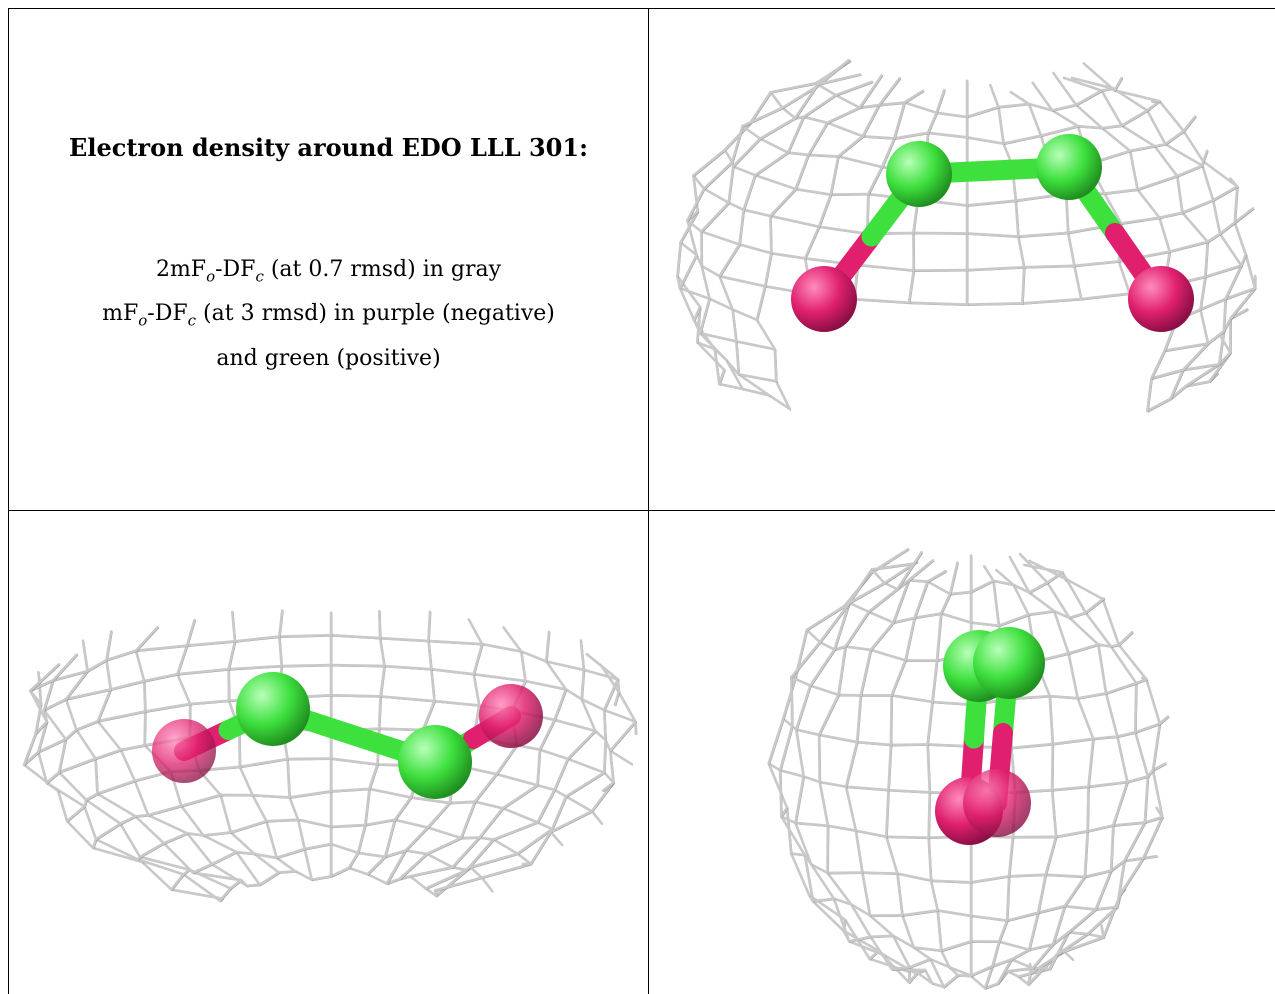  Describe the element at coordinates (8, 501) in the screenshot. I see `border-left` at that location.